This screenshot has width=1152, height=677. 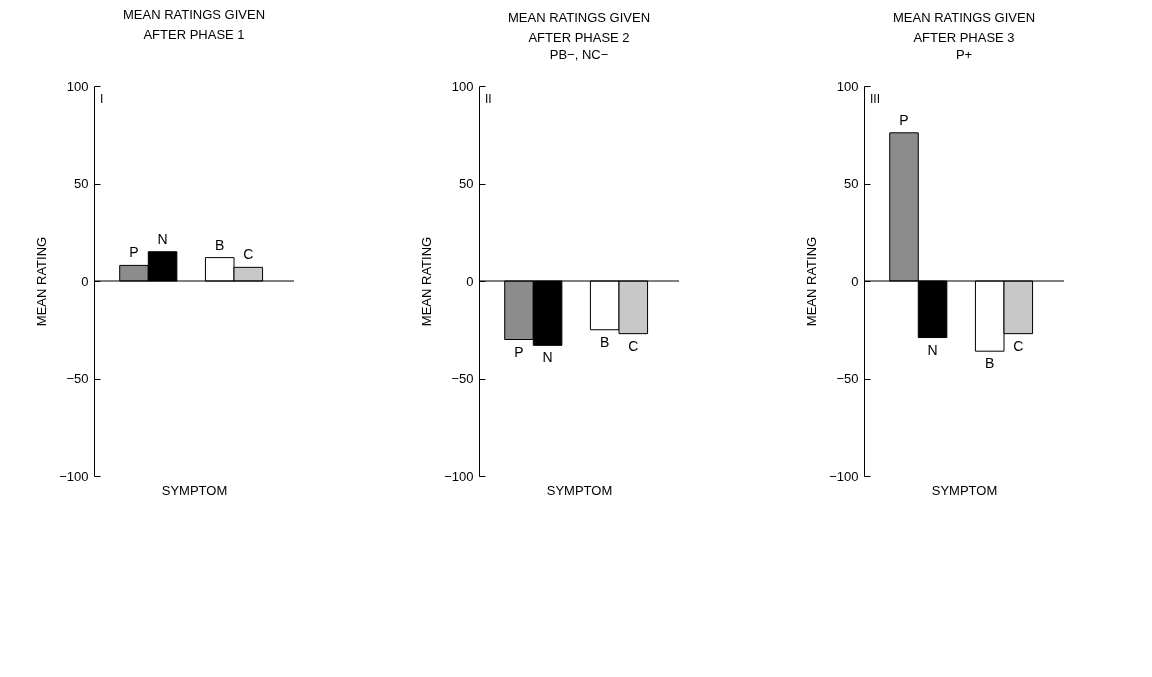 I want to click on annotation: III, so click(x=875, y=99).